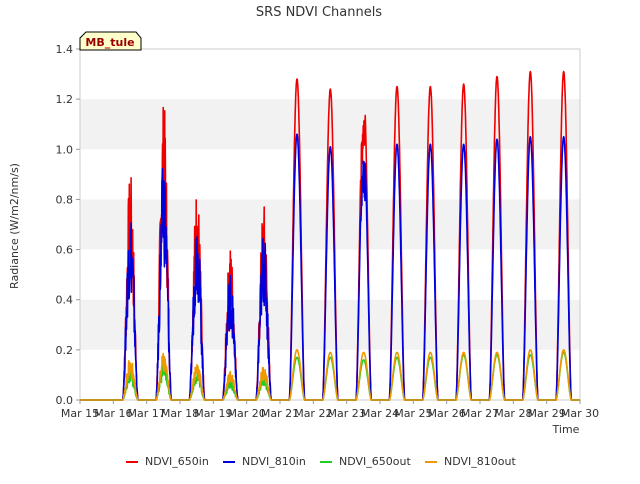 This screenshot has height=484, width=640. I want to click on x-axis-label: Time, so click(566, 429).